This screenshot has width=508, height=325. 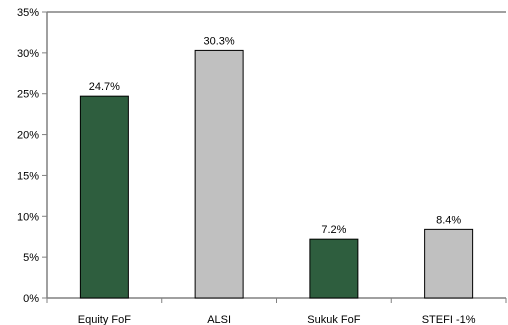 What do you see at coordinates (28, 136) in the screenshot?
I see `y-tick-label: 20%` at bounding box center [28, 136].